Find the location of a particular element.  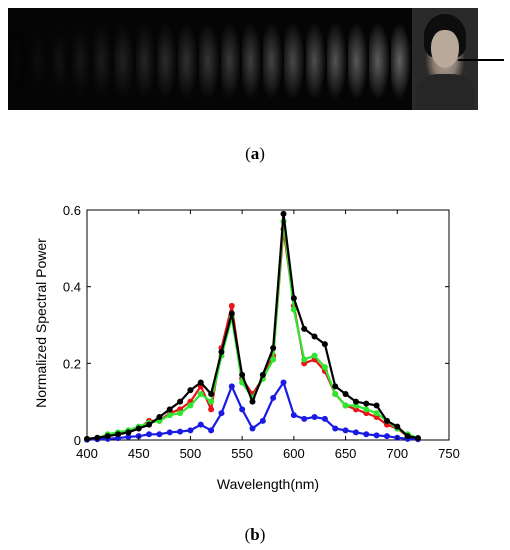

caption-b-prefix: ( is located at coordinates (247, 534).